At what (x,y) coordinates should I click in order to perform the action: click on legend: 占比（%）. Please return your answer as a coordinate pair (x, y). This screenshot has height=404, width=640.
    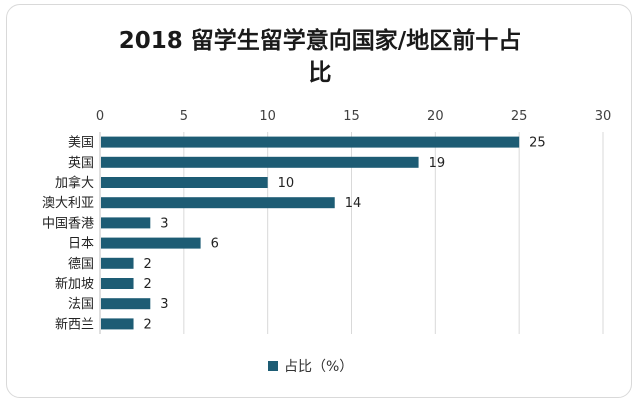
    Looking at the image, I should click on (310, 366).